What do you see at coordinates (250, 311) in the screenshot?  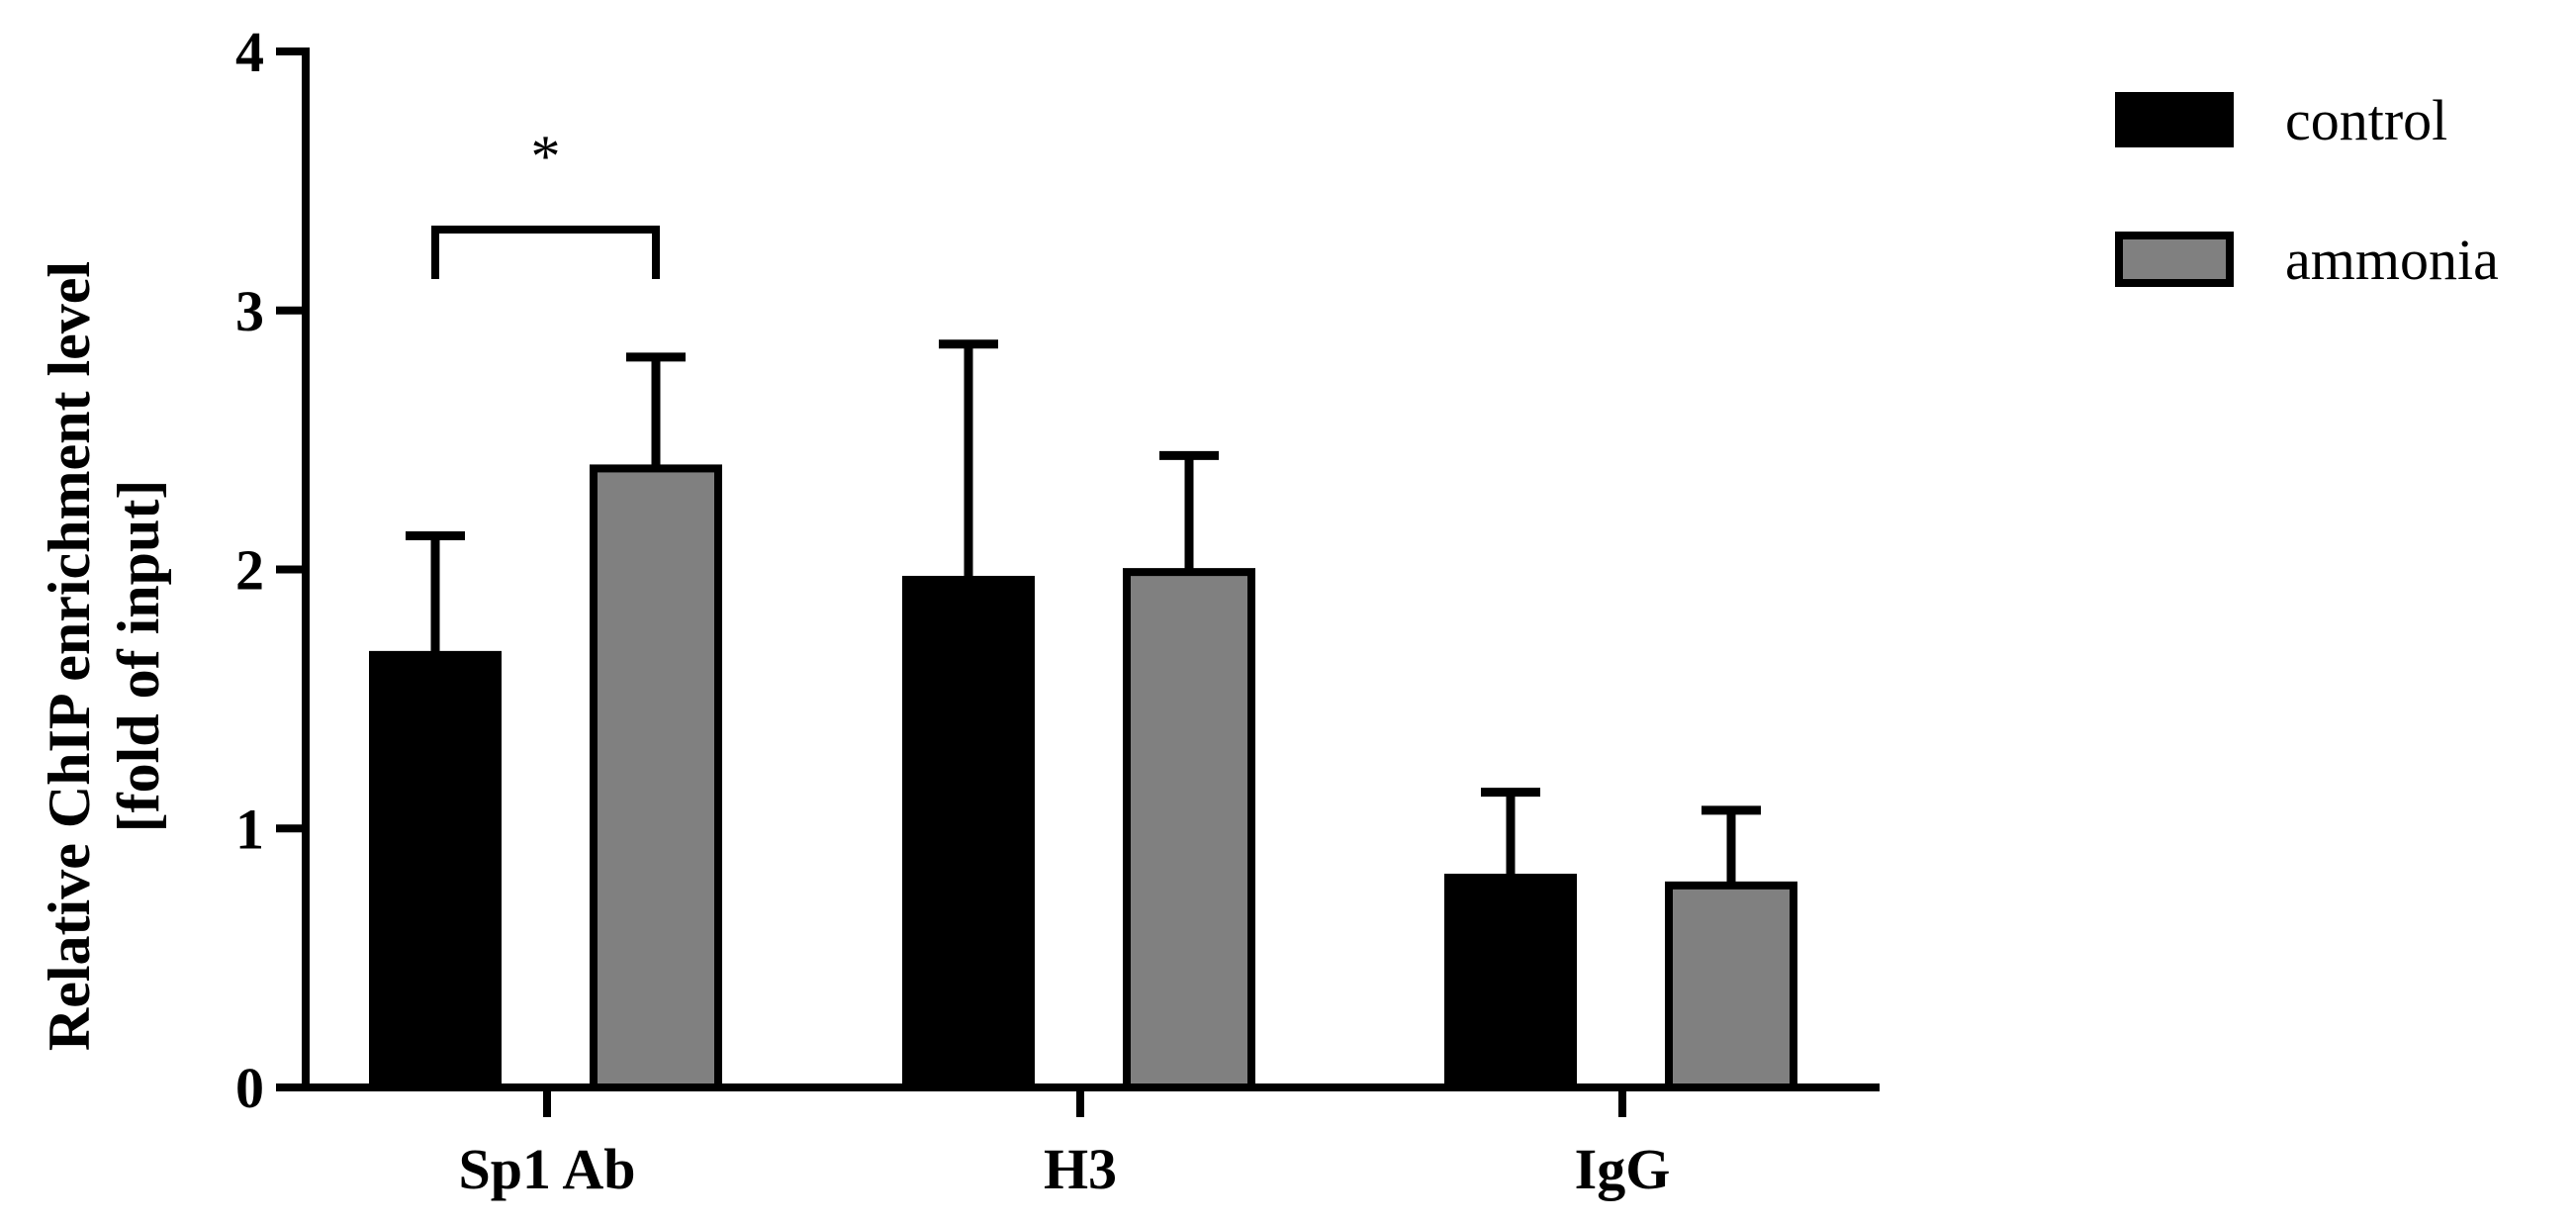 I see `y-tick-label-3: 3` at bounding box center [250, 311].